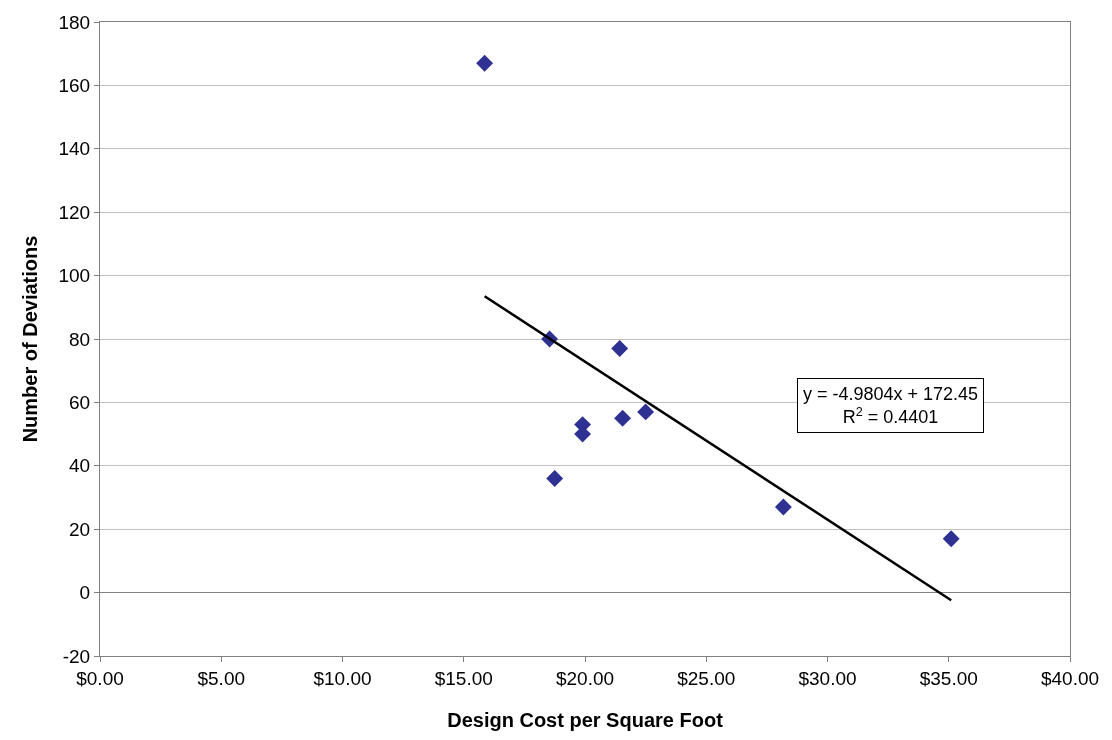  Describe the element at coordinates (74, 212) in the screenshot. I see `y-tick-label: 120` at that location.